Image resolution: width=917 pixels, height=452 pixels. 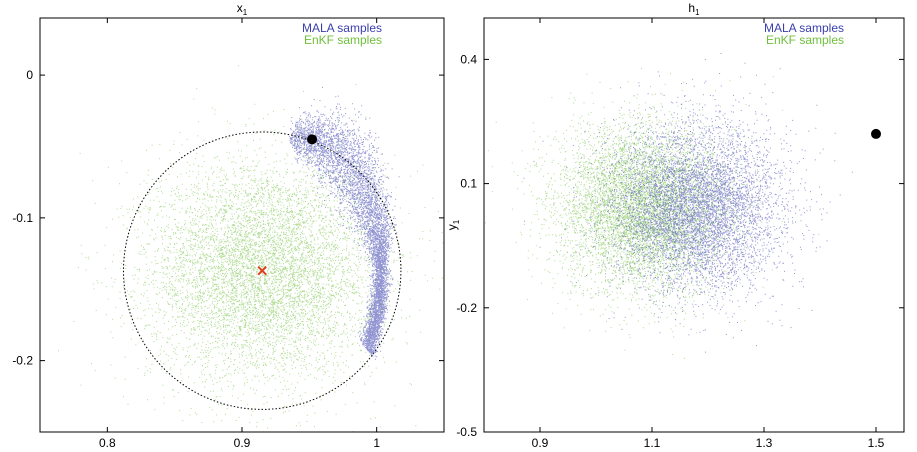 What do you see at coordinates (376, 443) in the screenshot?
I see `x-tick-label: 1` at bounding box center [376, 443].